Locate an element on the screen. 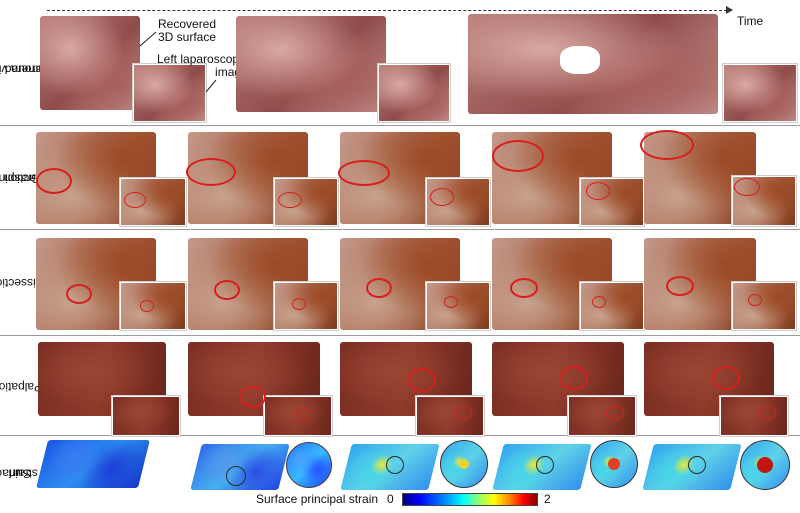  colorbar-label: Surface principal strain is located at coordinates (317, 499).